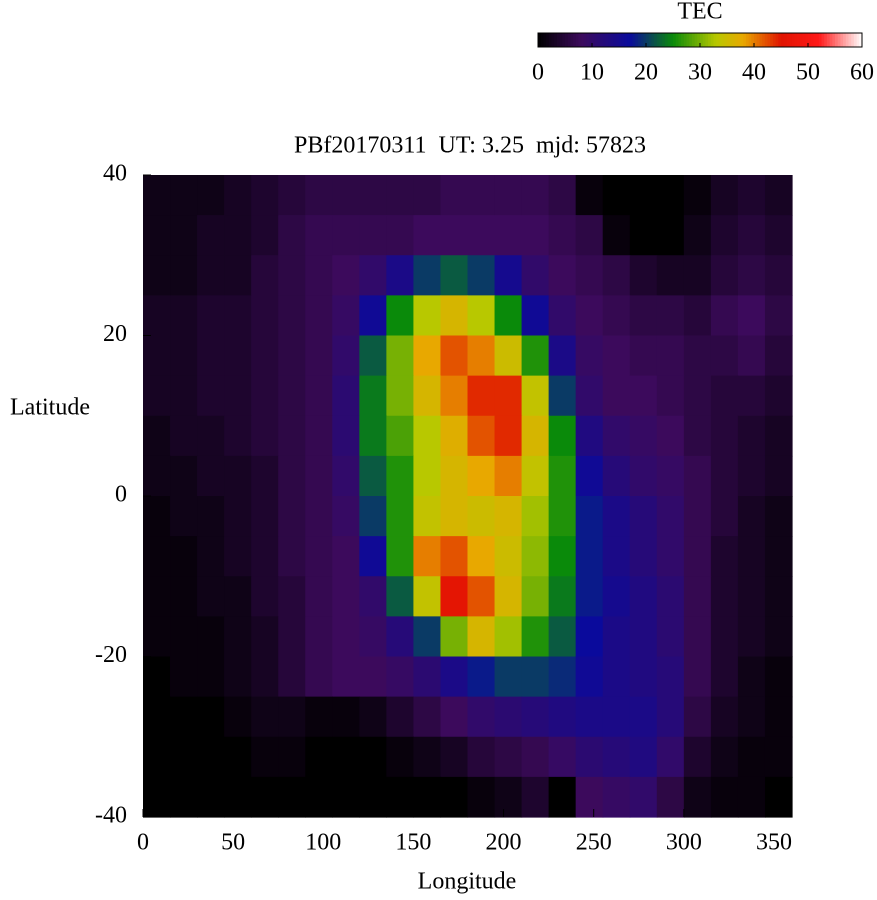 Image resolution: width=877 pixels, height=900 pixels. I want to click on colorbar-tick-label: 30, so click(700, 73).